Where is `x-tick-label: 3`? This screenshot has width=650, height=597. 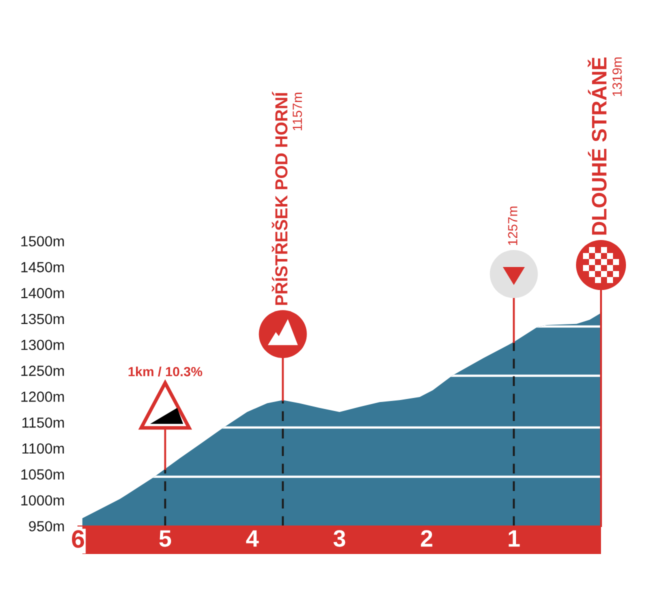 x-tick-label: 3 is located at coordinates (339, 538).